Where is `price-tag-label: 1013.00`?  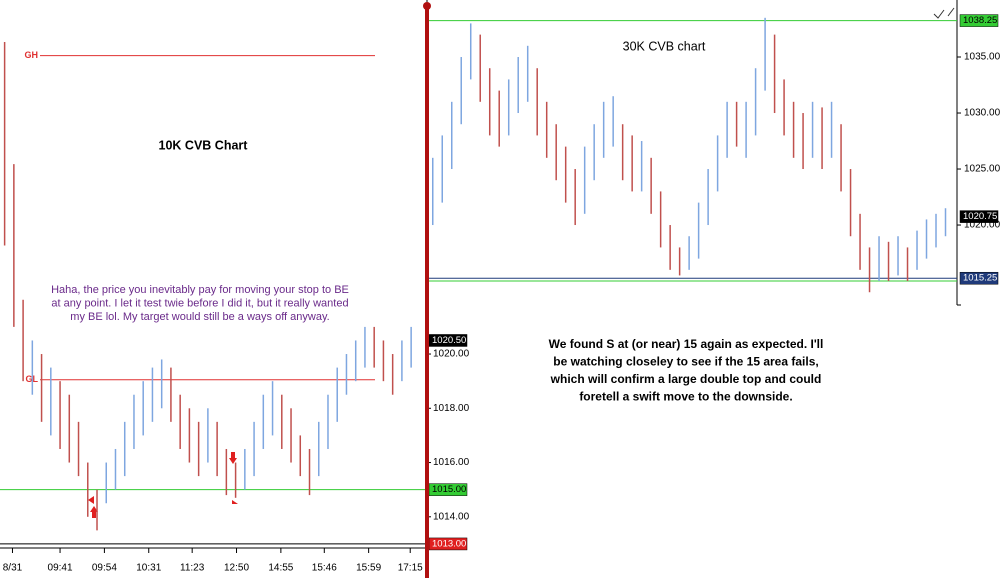
price-tag-label: 1013.00 is located at coordinates (449, 543).